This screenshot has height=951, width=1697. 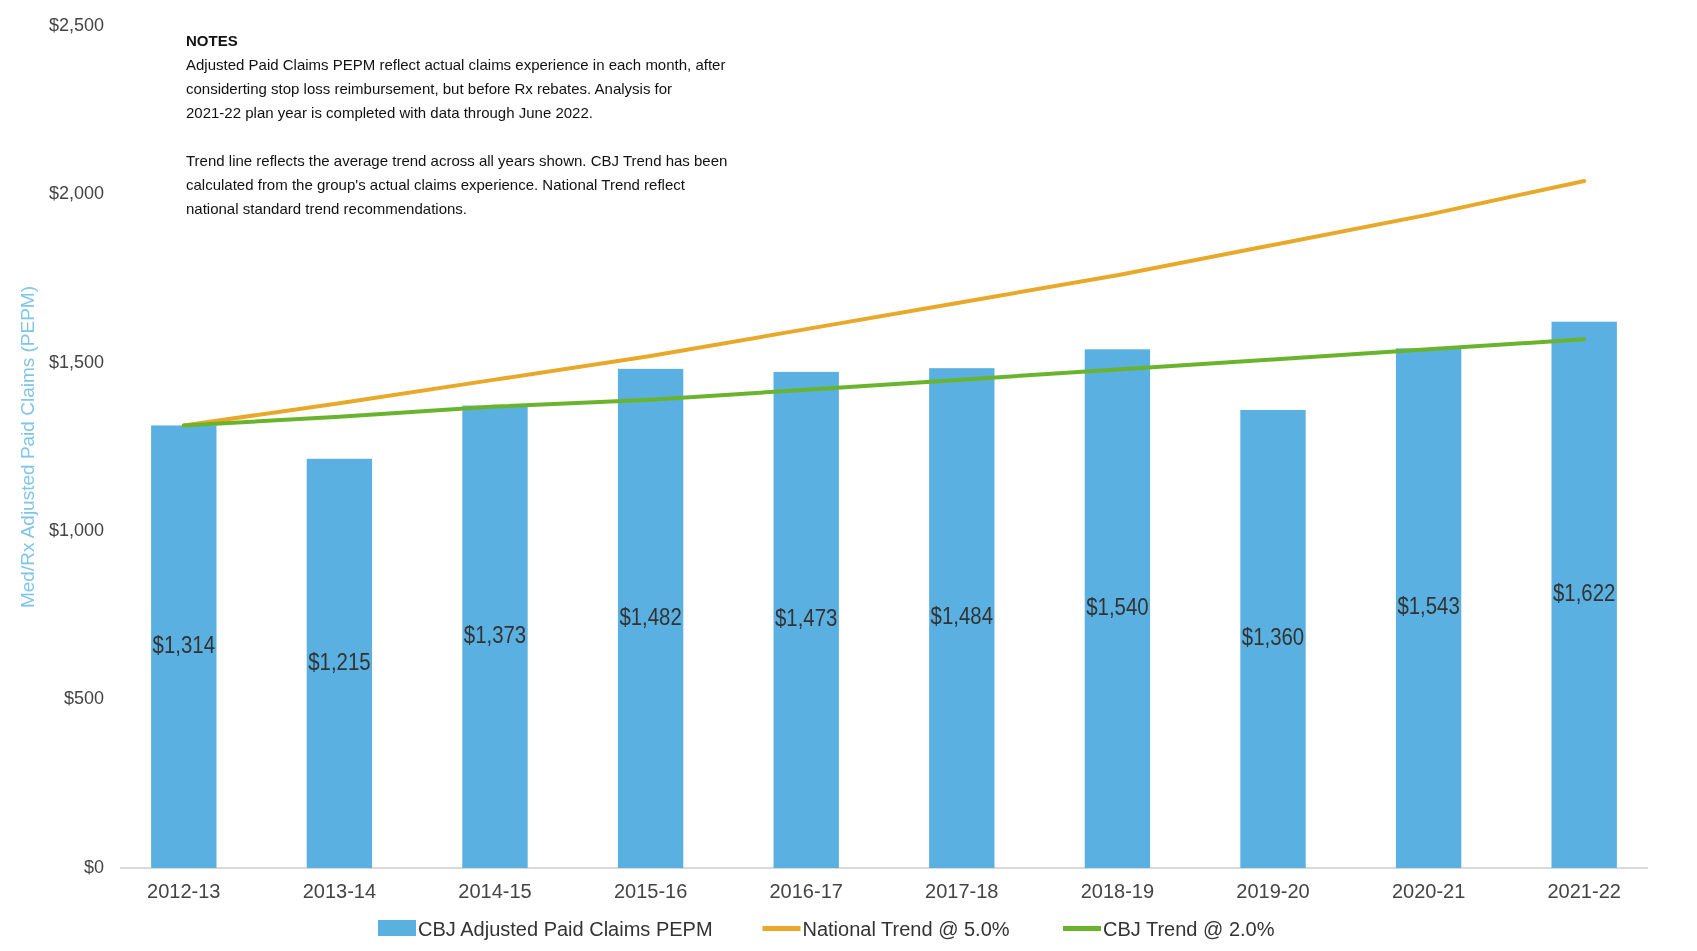 What do you see at coordinates (1584, 891) in the screenshot?
I see `x-tick-label: 2021-22` at bounding box center [1584, 891].